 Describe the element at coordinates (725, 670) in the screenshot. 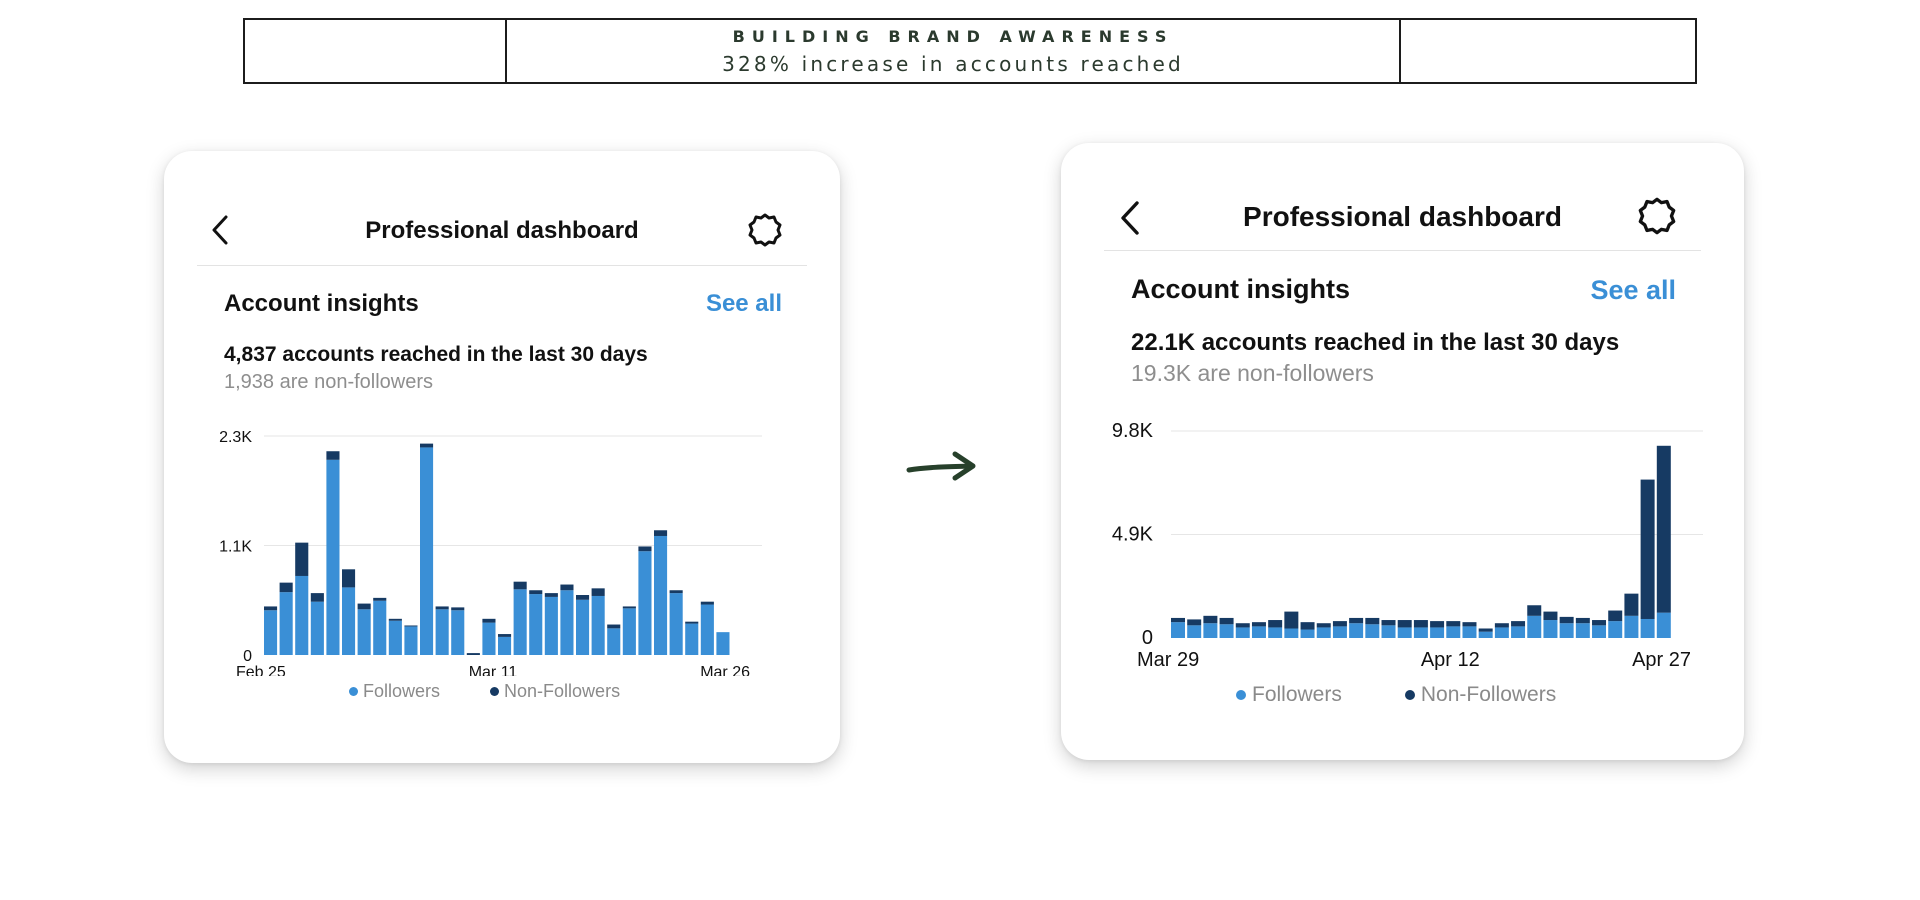

I see `x-tick-label: Mar 26` at that location.